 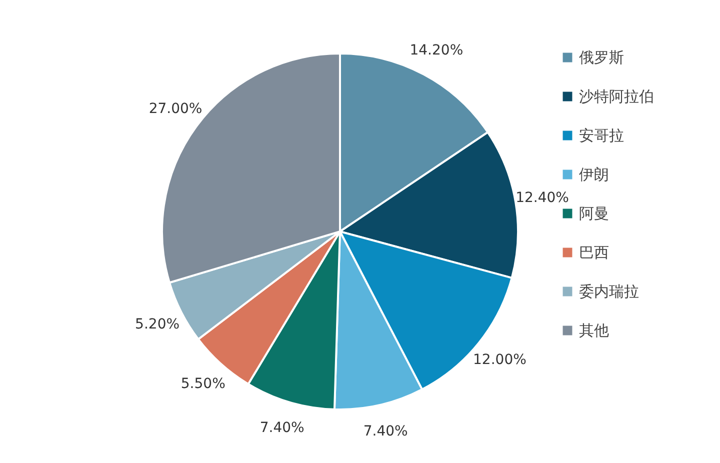 I want to click on data-label: 12.00%, so click(x=499, y=360).